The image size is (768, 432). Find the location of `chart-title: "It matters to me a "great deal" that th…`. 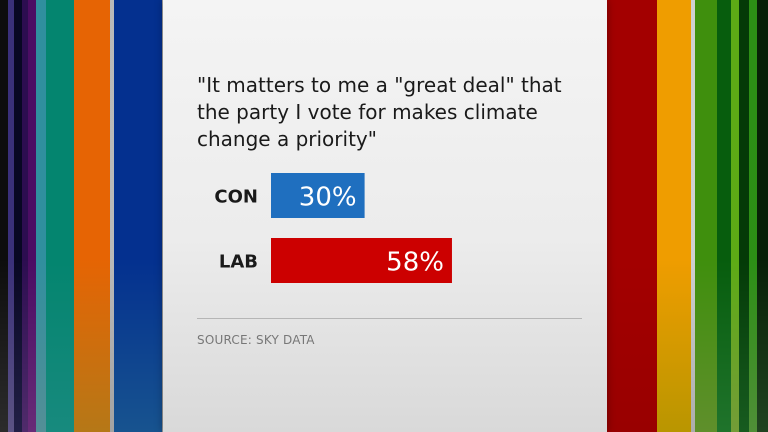

chart-title: "It matters to me a "great deal" that th… is located at coordinates (379, 112).